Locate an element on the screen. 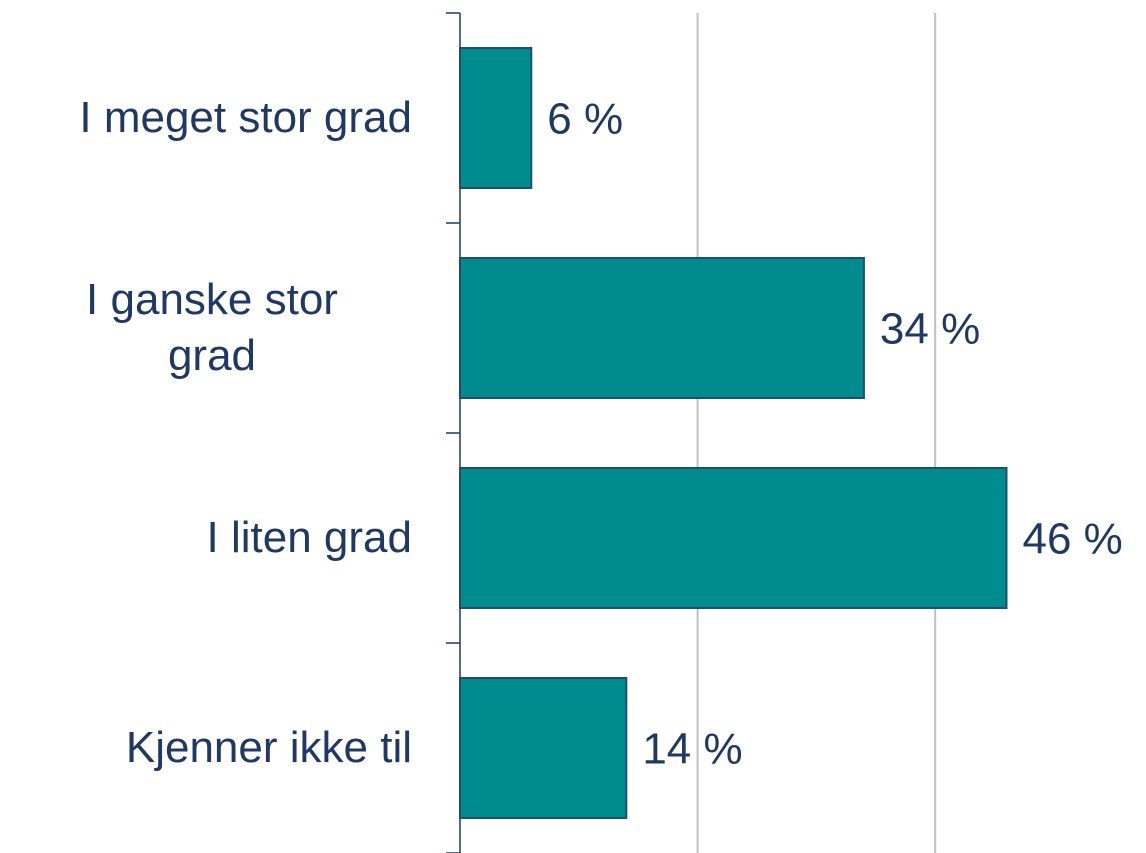  category-label: I meget stor grad is located at coordinates (245, 117).